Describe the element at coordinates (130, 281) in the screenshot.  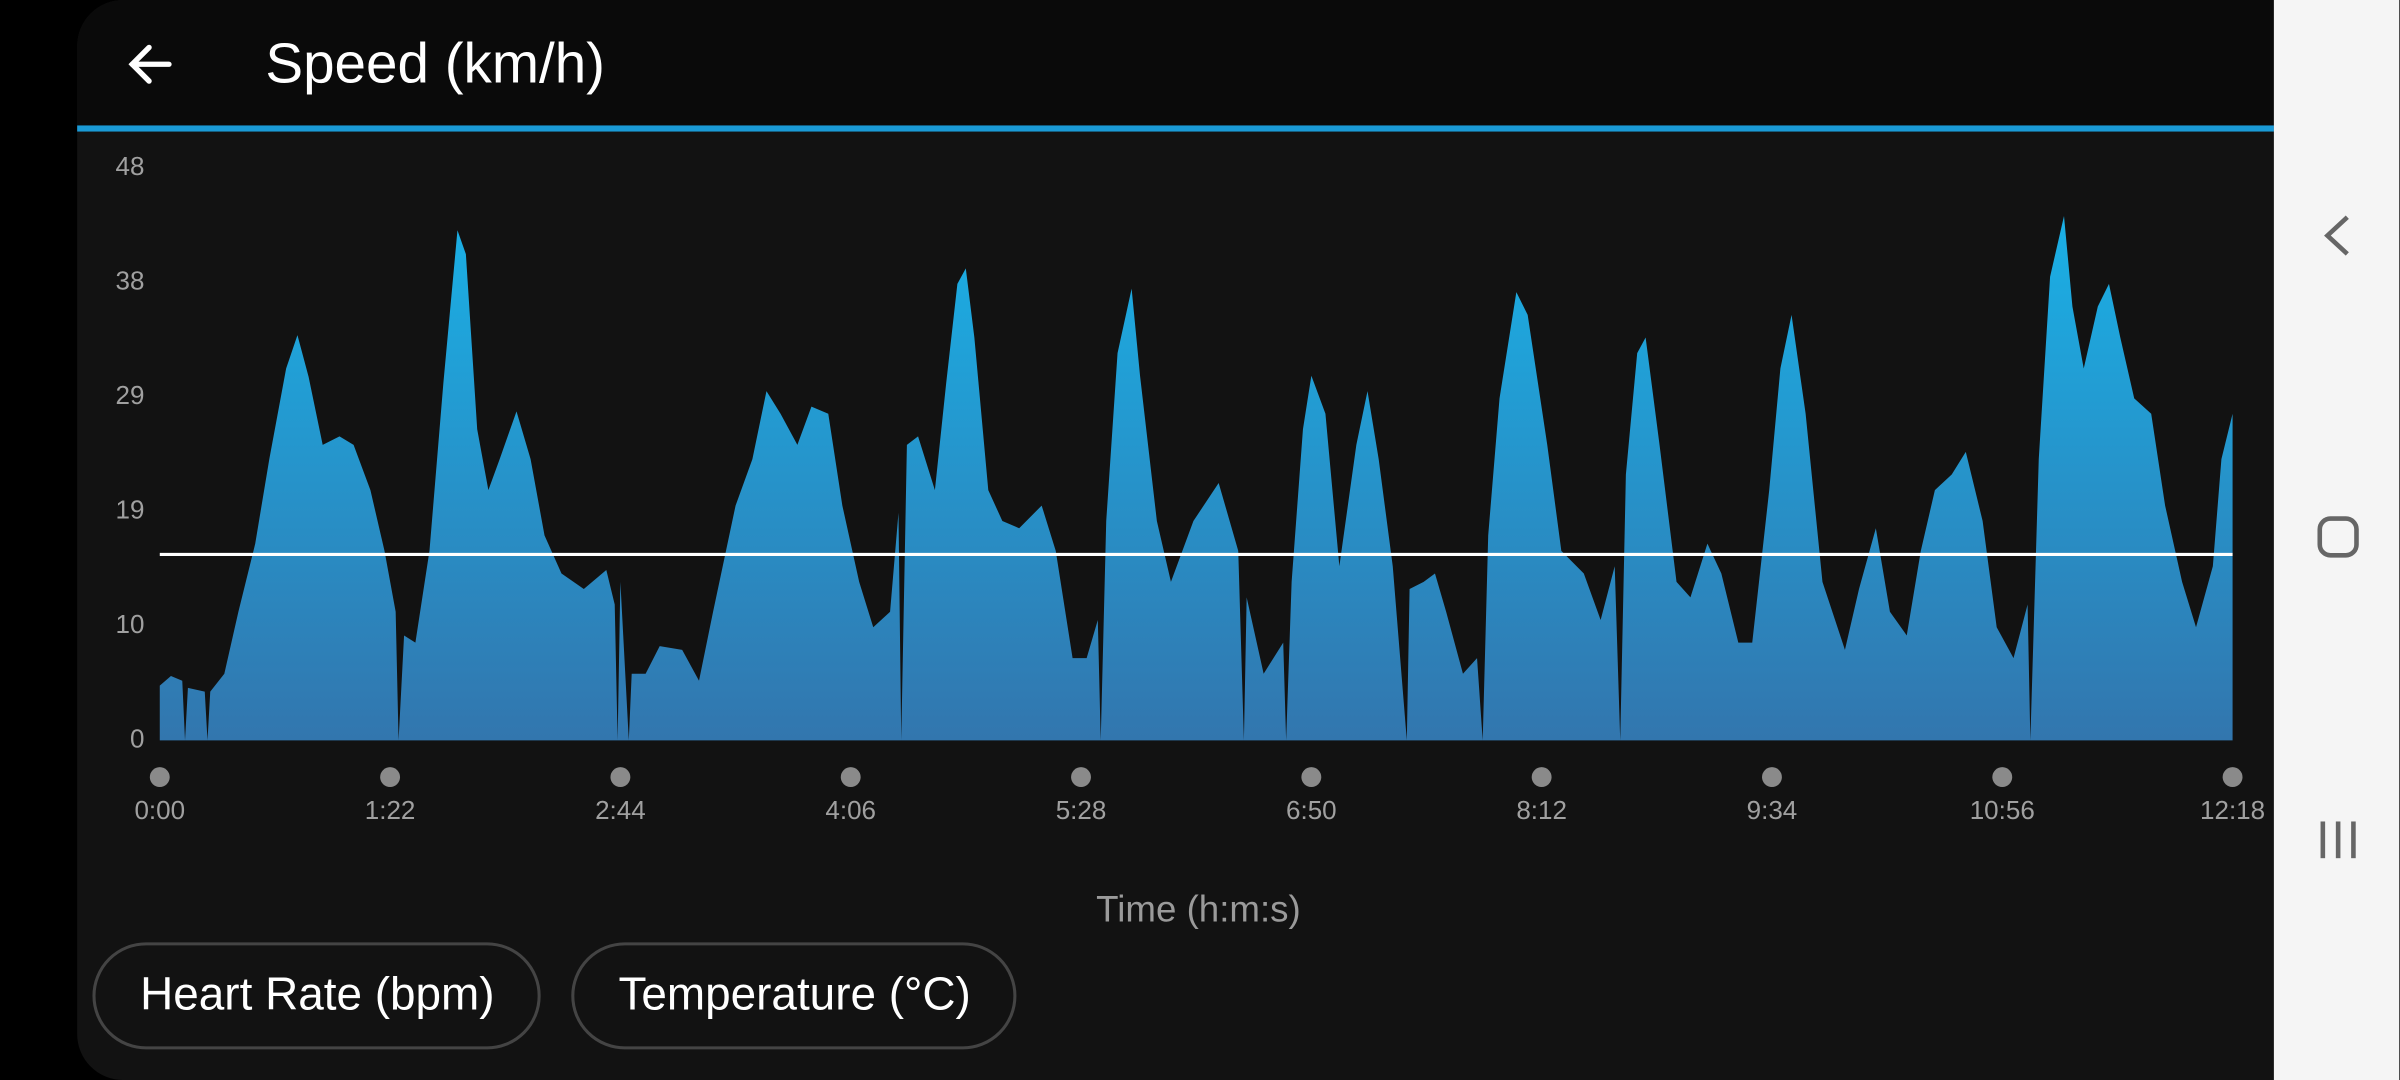
I see `y-tick-label: 38` at that location.